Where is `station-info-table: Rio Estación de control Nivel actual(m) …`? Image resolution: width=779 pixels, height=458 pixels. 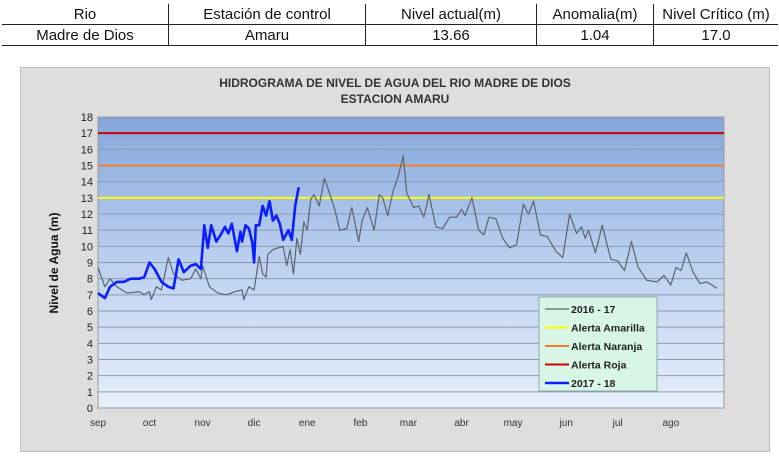
station-info-table: Rio Estación de control Nivel actual(m) … is located at coordinates (390, 25).